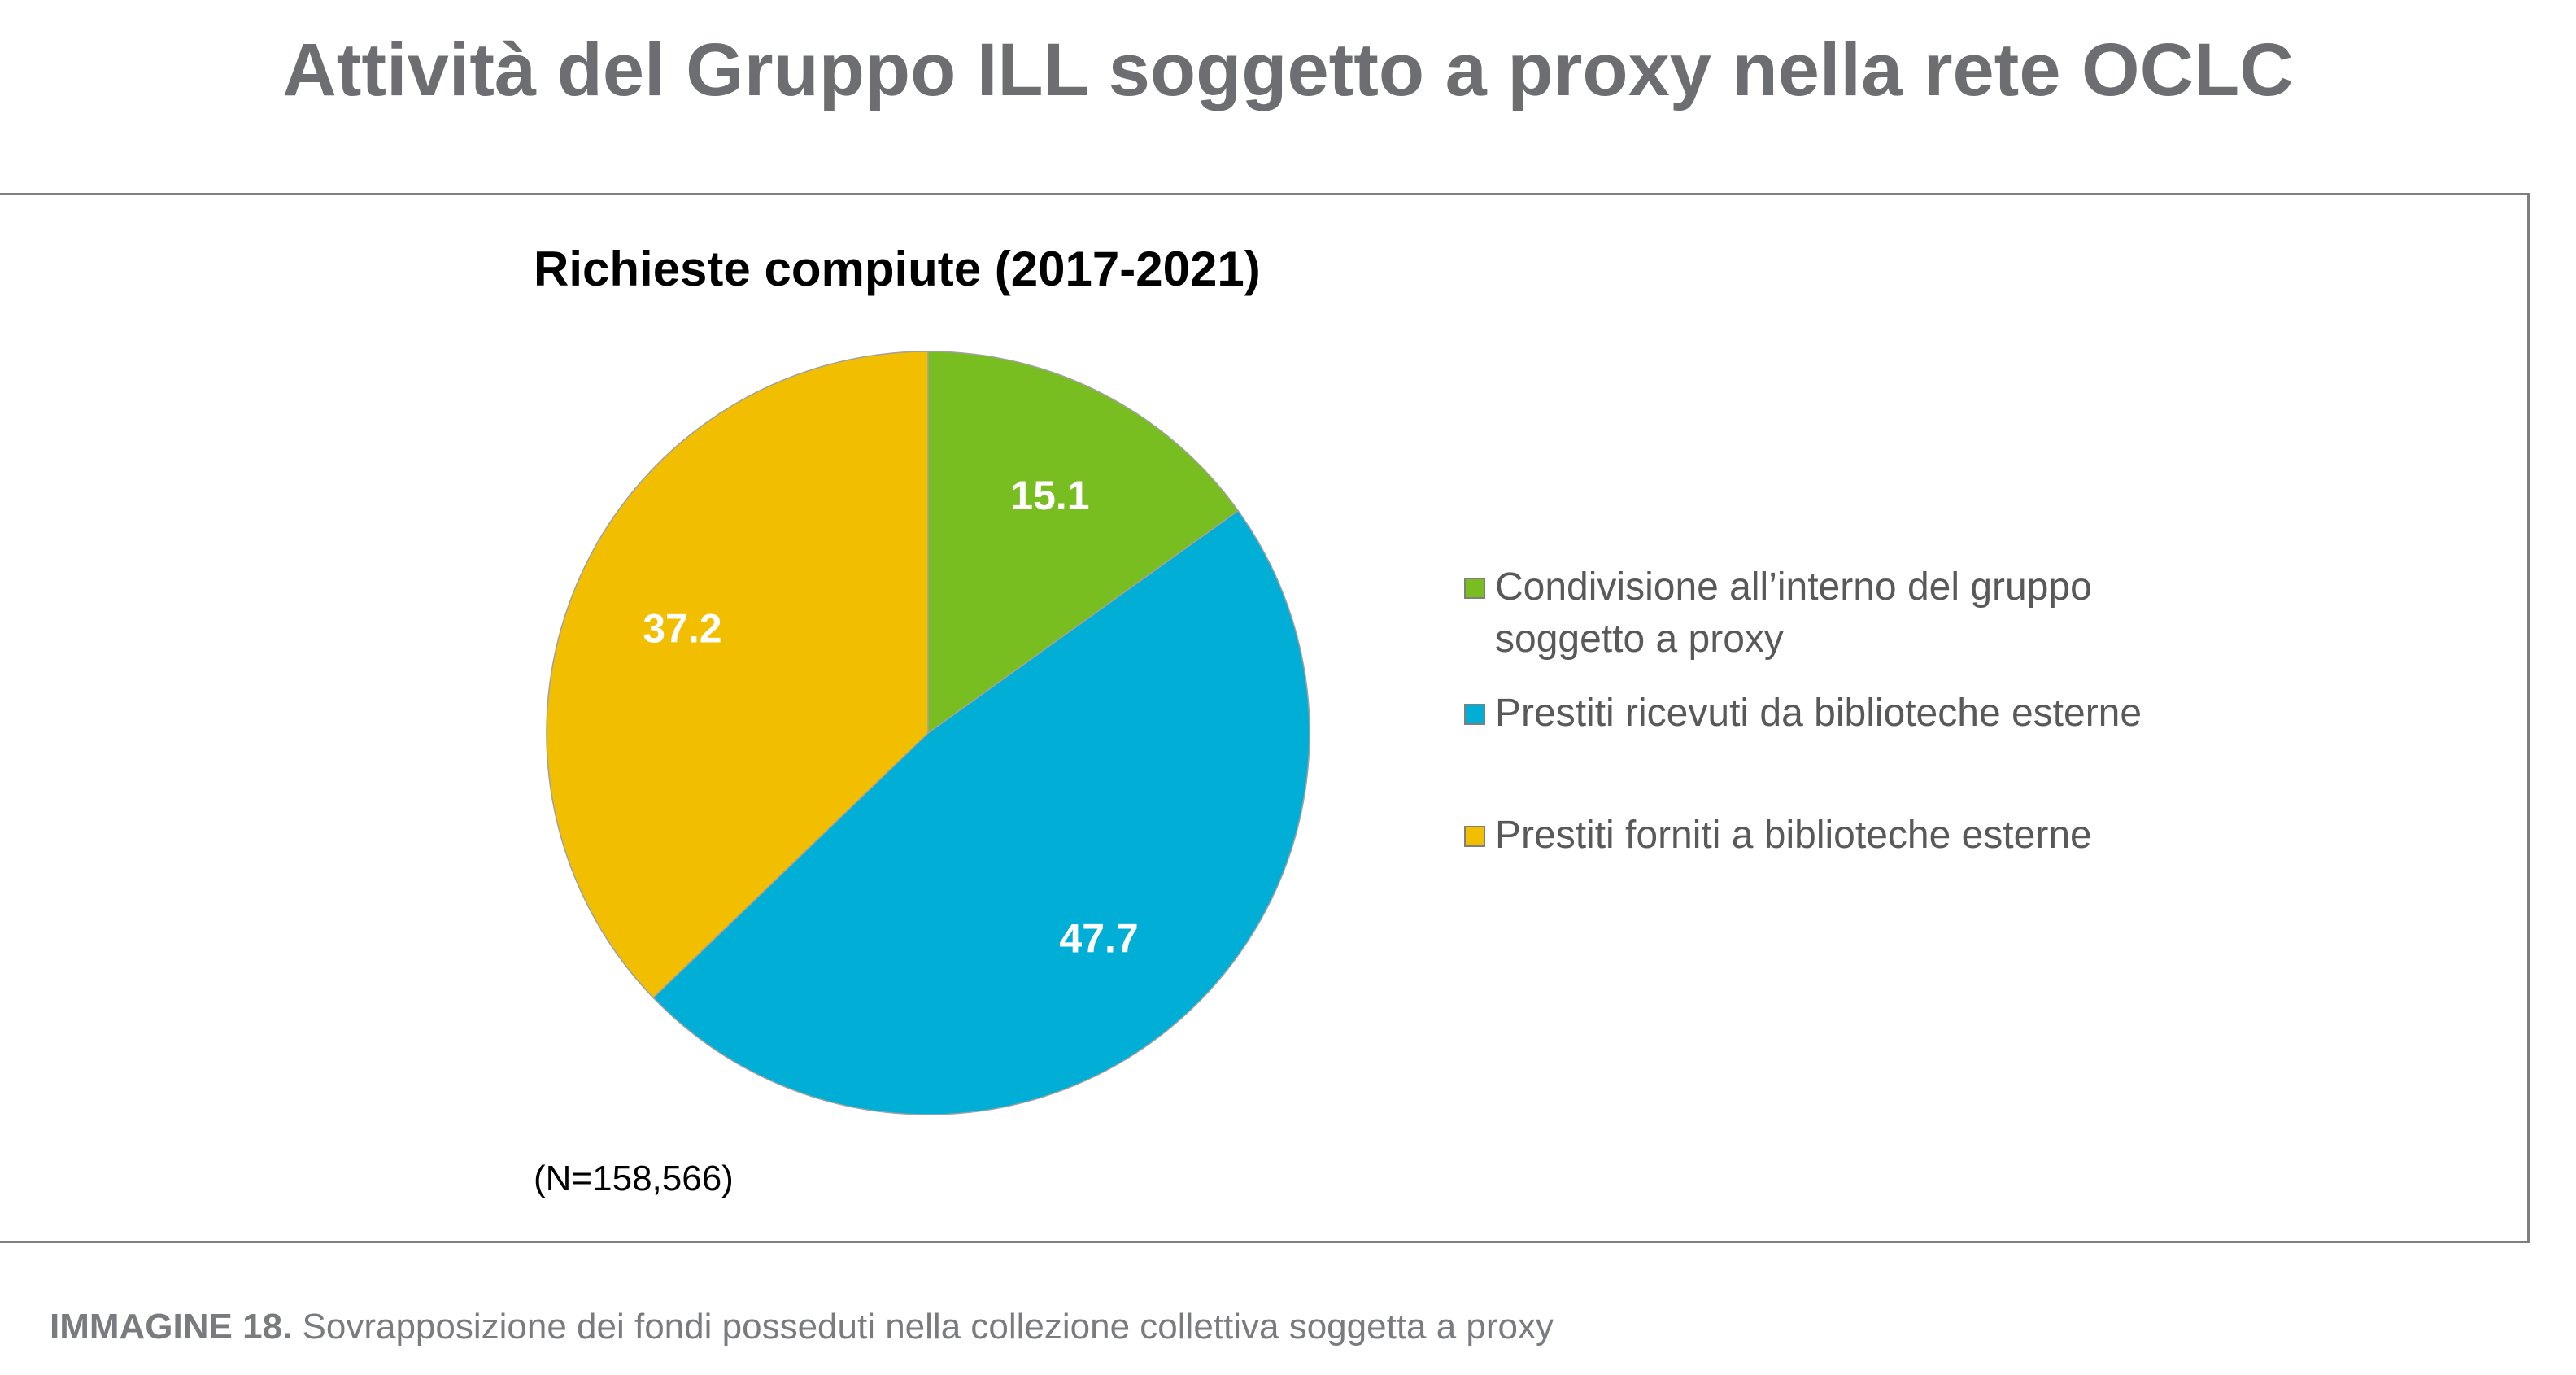 Image resolution: width=2576 pixels, height=1375 pixels. Describe the element at coordinates (1474, 836) in the screenshot. I see `legend-swatch-yellow` at that location.